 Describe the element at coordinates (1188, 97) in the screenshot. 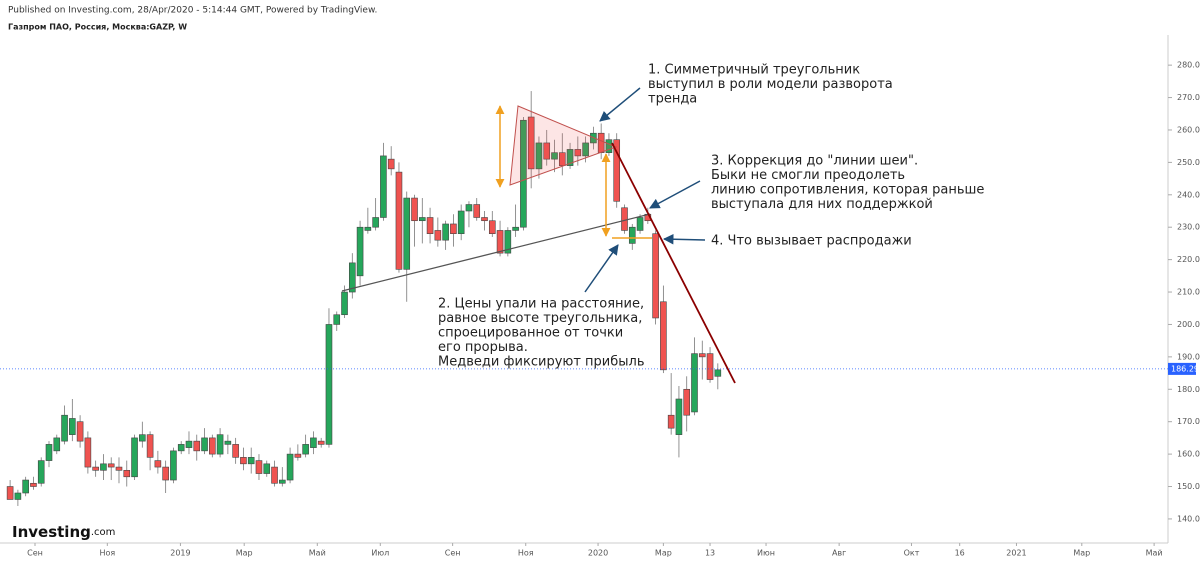

I see `y-tick-label: 270.00` at that location.